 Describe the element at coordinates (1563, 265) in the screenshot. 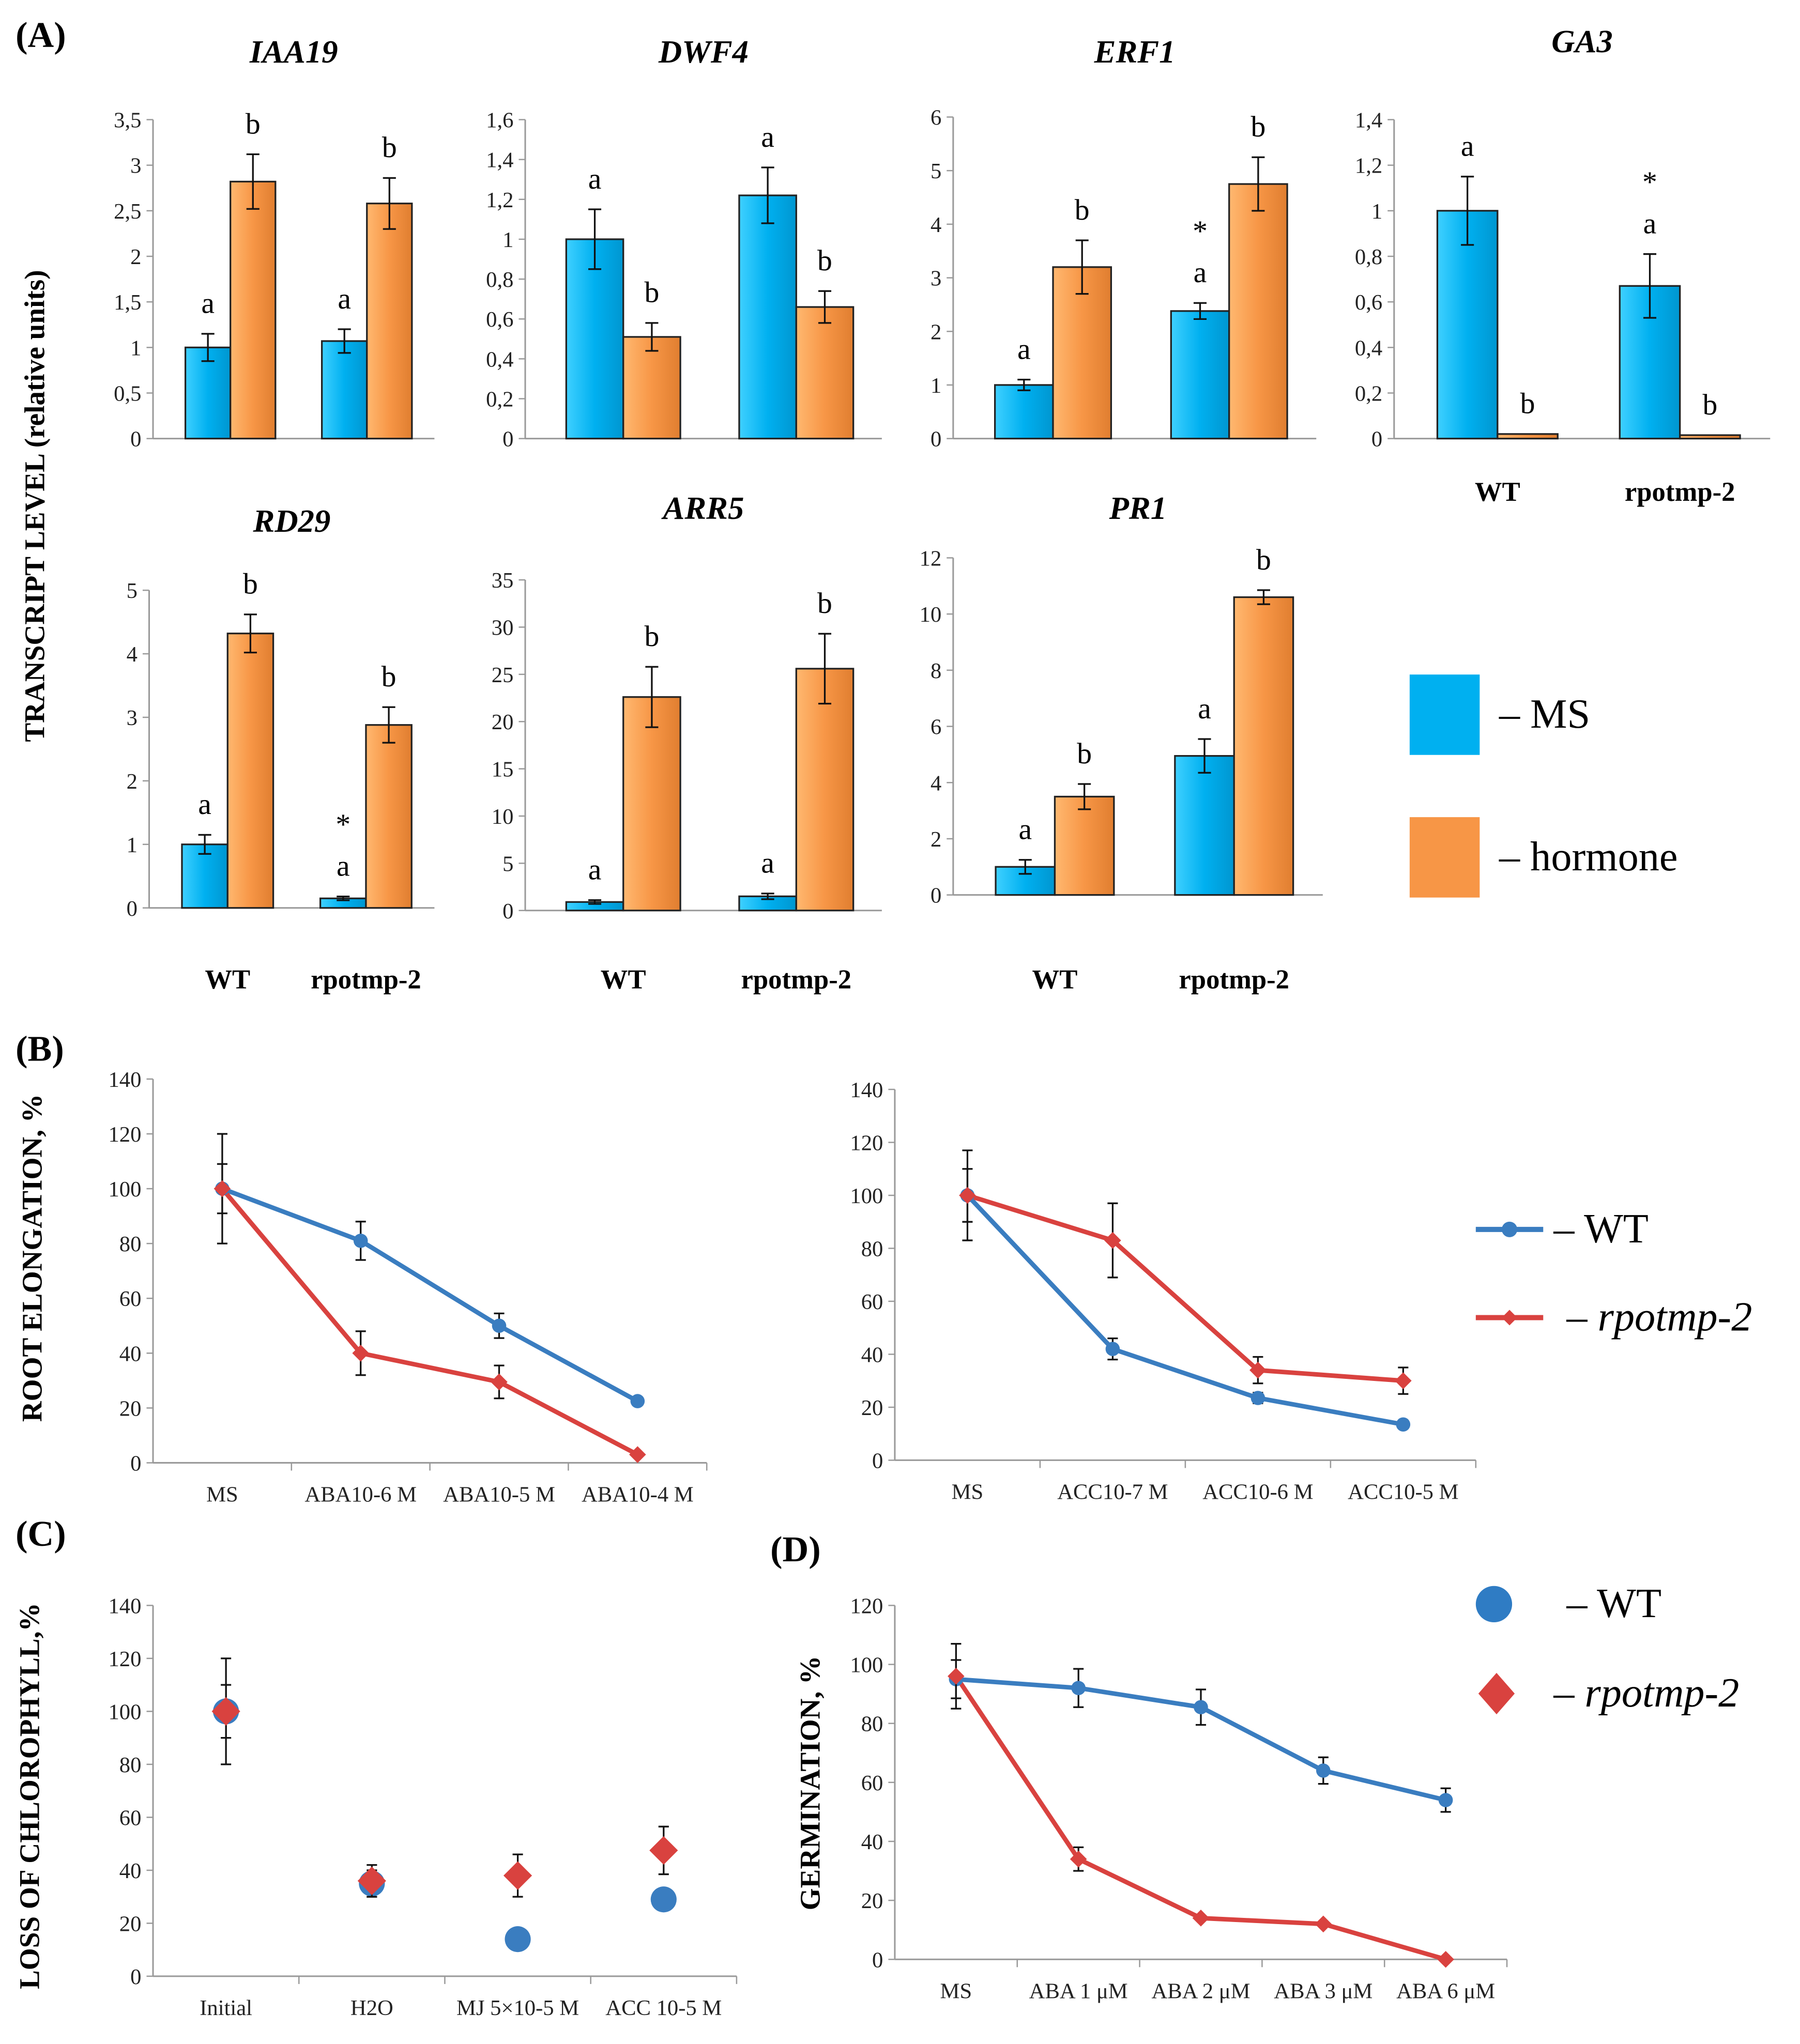

I see `chart-3: 0 0,2 0,4 0,6 0,8 1 1,2 1,4 GA3 a b WT a * b rpotmp-2` at that location.